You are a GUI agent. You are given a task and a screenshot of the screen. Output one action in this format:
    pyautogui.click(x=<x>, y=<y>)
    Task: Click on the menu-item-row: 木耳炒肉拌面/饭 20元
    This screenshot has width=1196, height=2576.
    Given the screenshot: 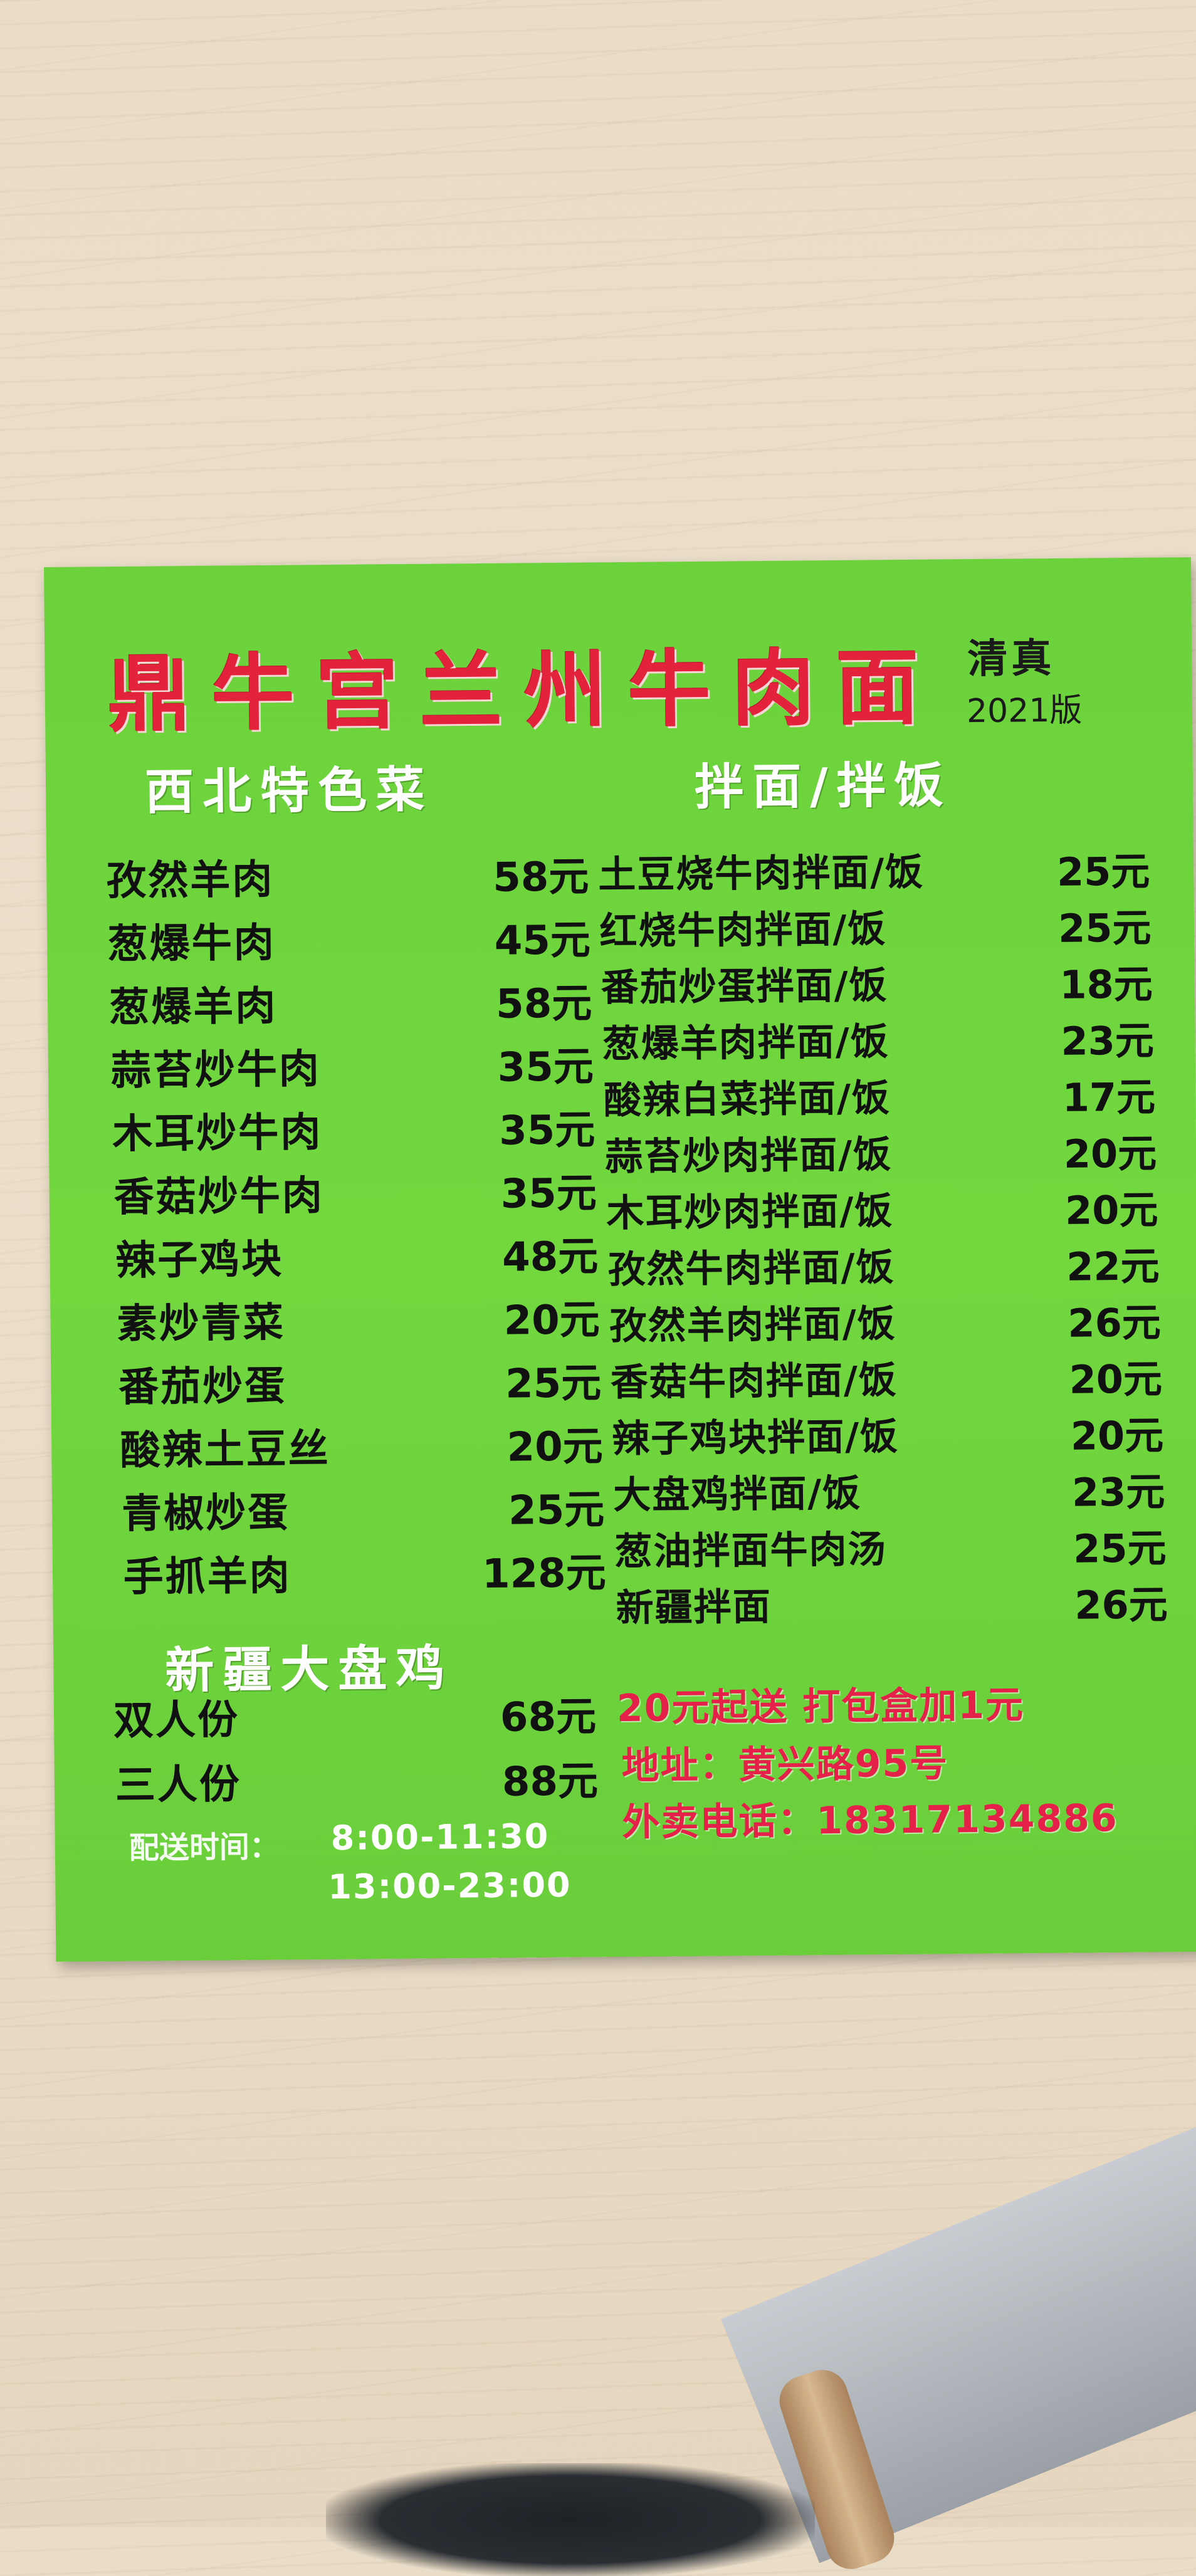 What is the action you would take?
    pyautogui.click(x=882, y=1209)
    